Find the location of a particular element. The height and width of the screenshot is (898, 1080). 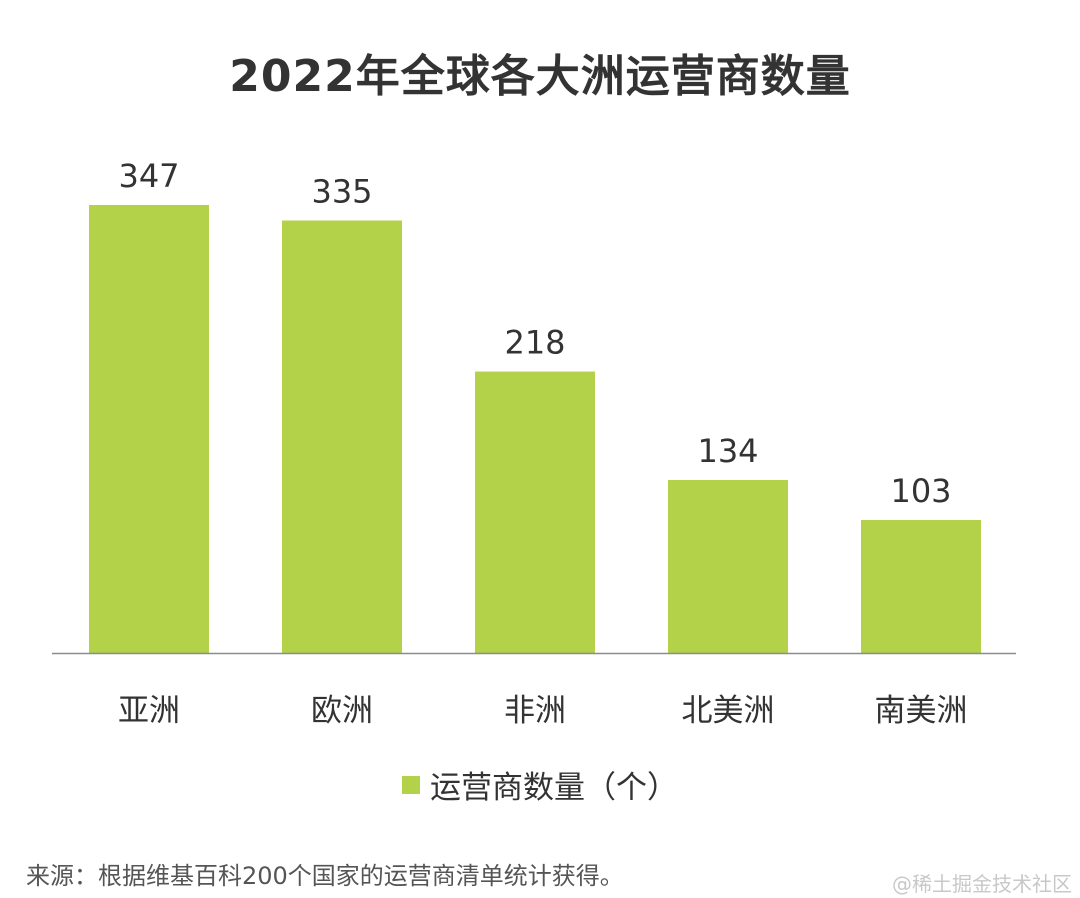

legend-label: 运营商数量（个） is located at coordinates (554, 788).